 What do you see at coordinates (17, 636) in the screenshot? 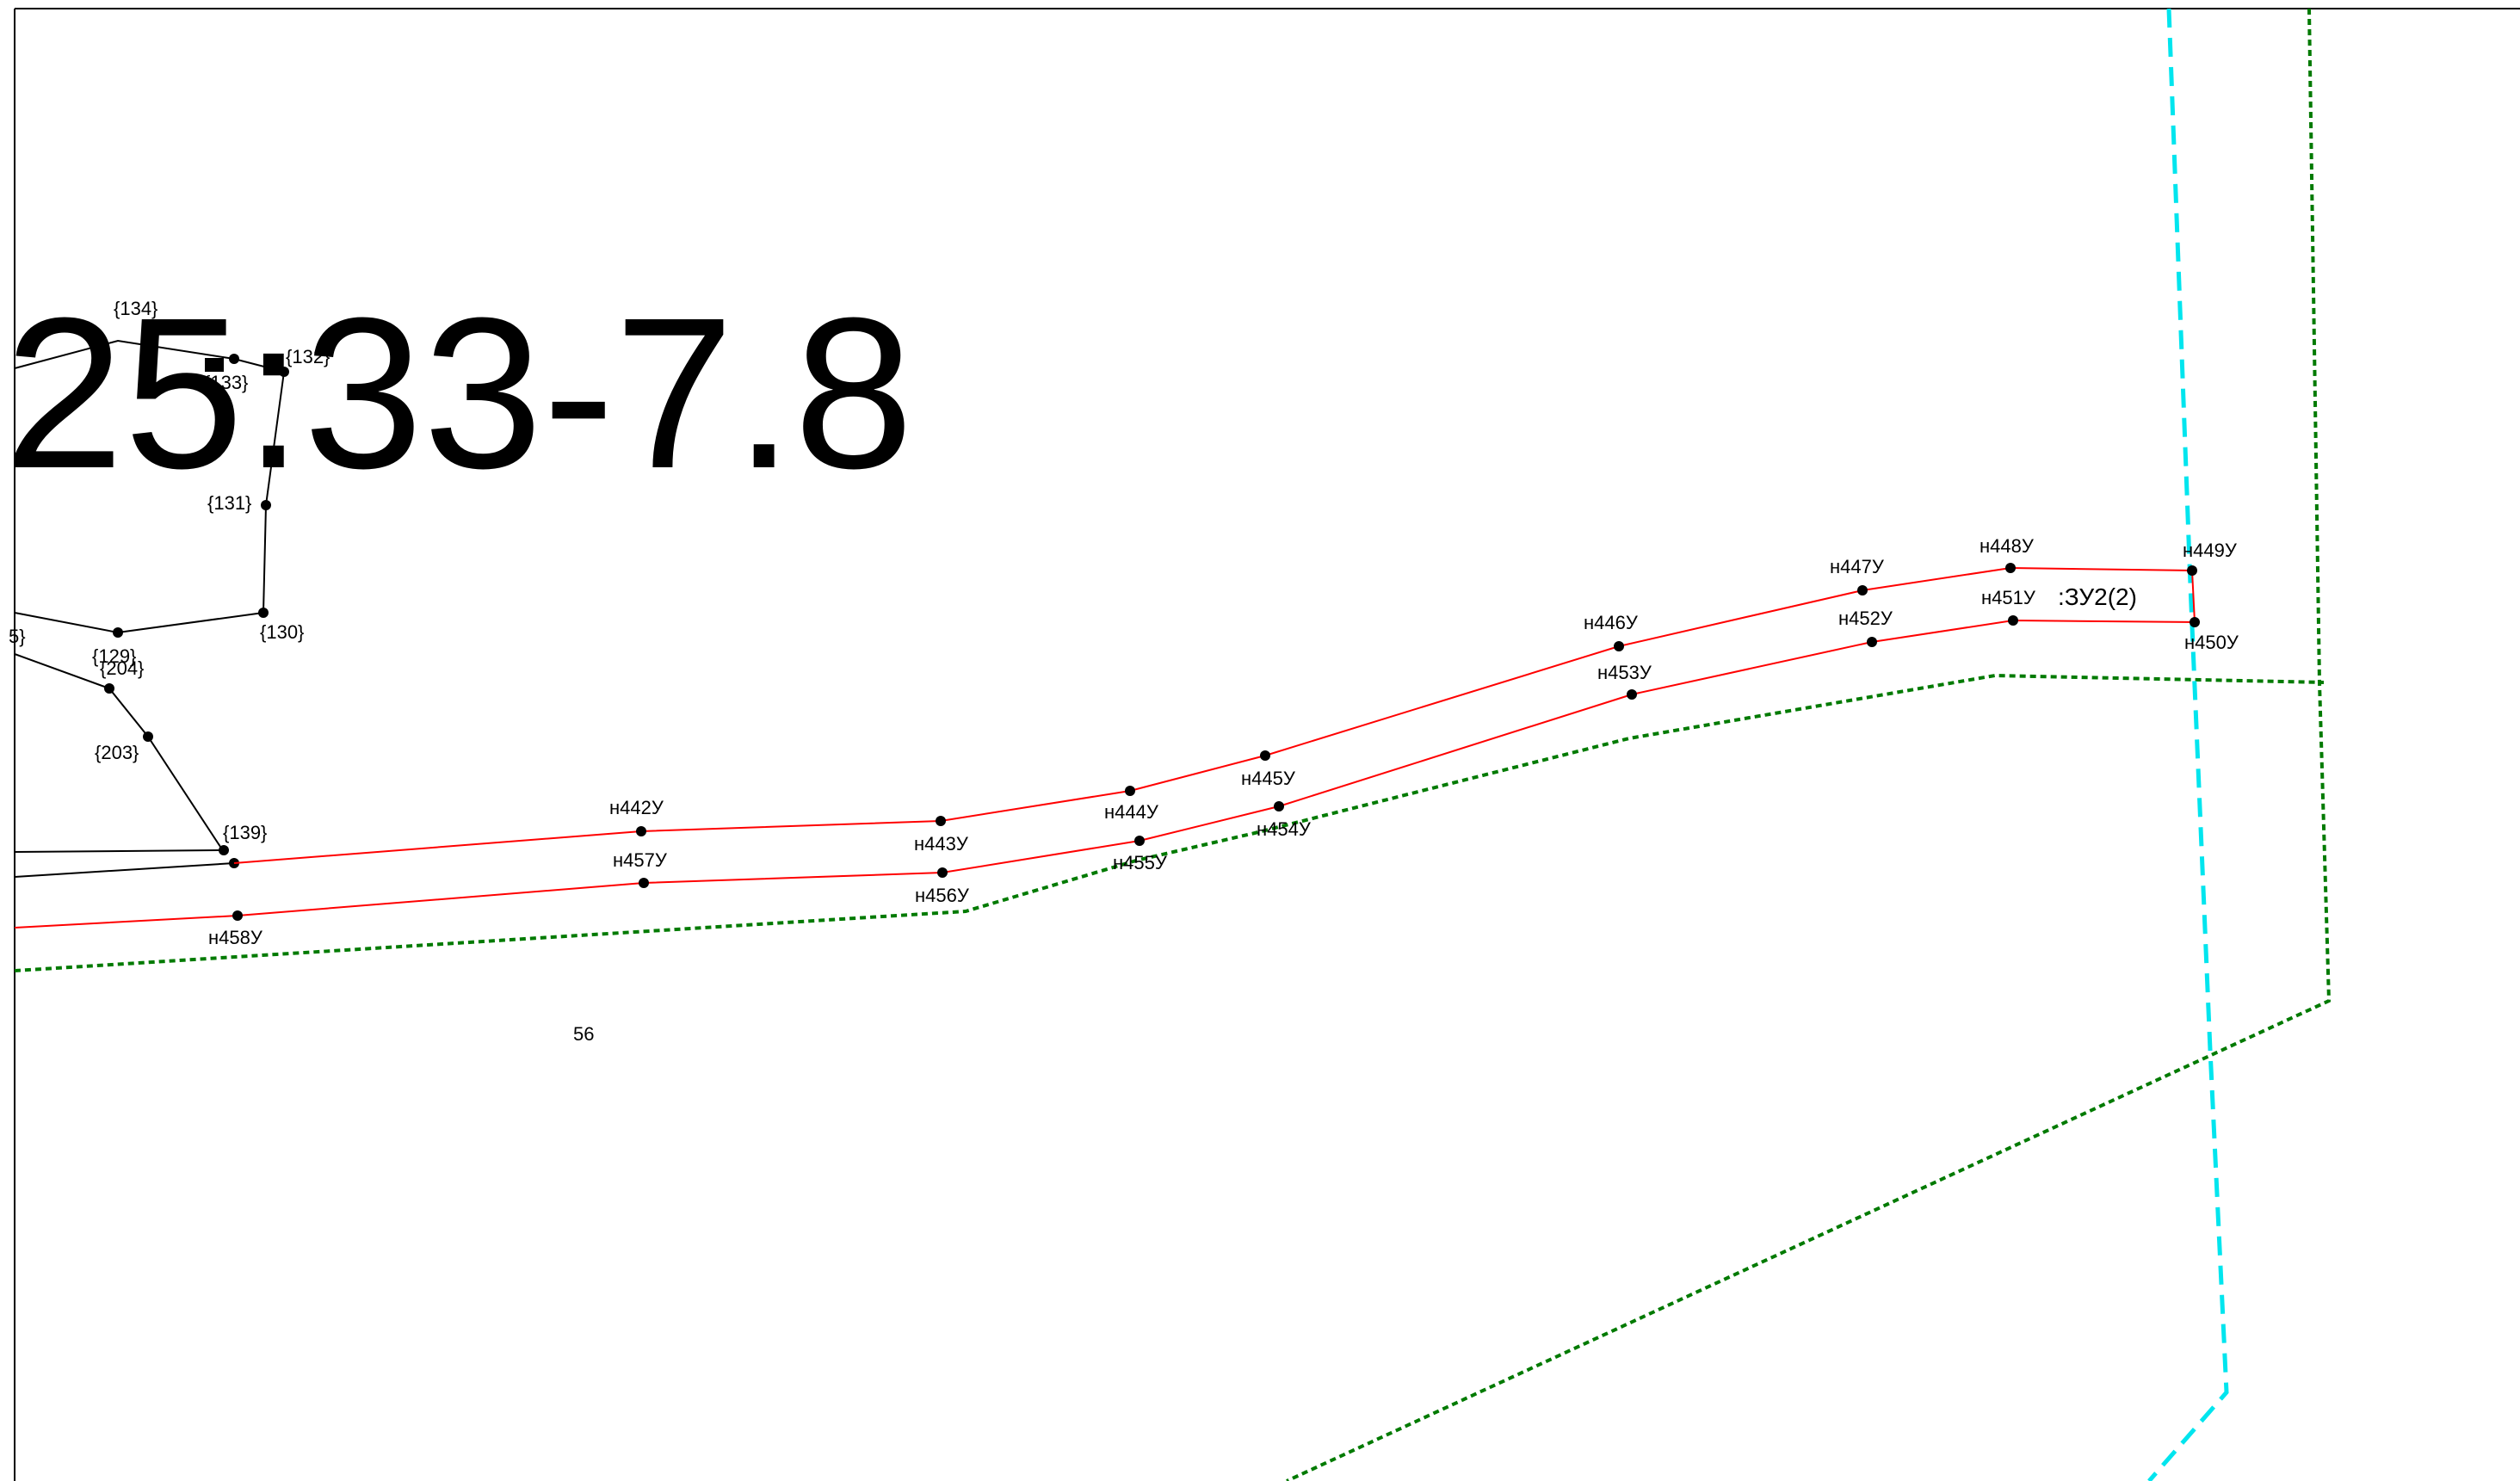
I see `existing-point-label: 5}` at bounding box center [17, 636].